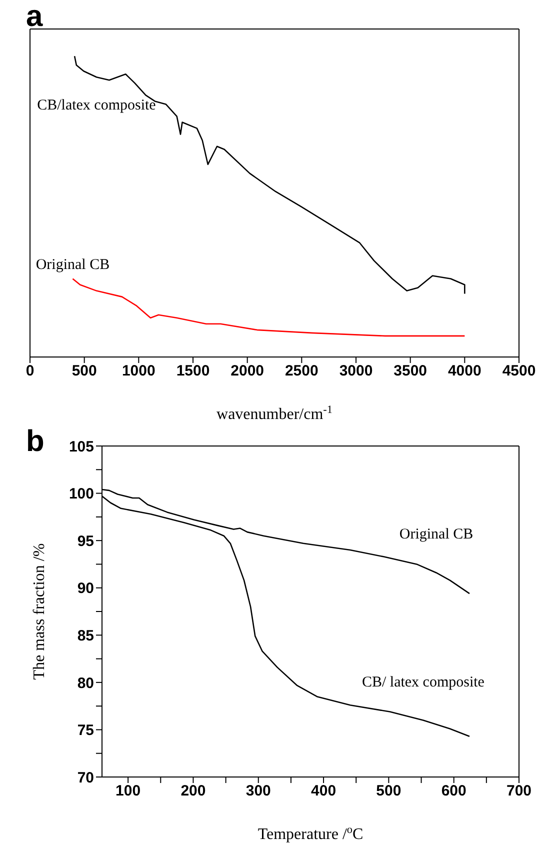 The image size is (546, 860). Describe the element at coordinates (453, 791) in the screenshot. I see `x-tick-label: 600` at that location.